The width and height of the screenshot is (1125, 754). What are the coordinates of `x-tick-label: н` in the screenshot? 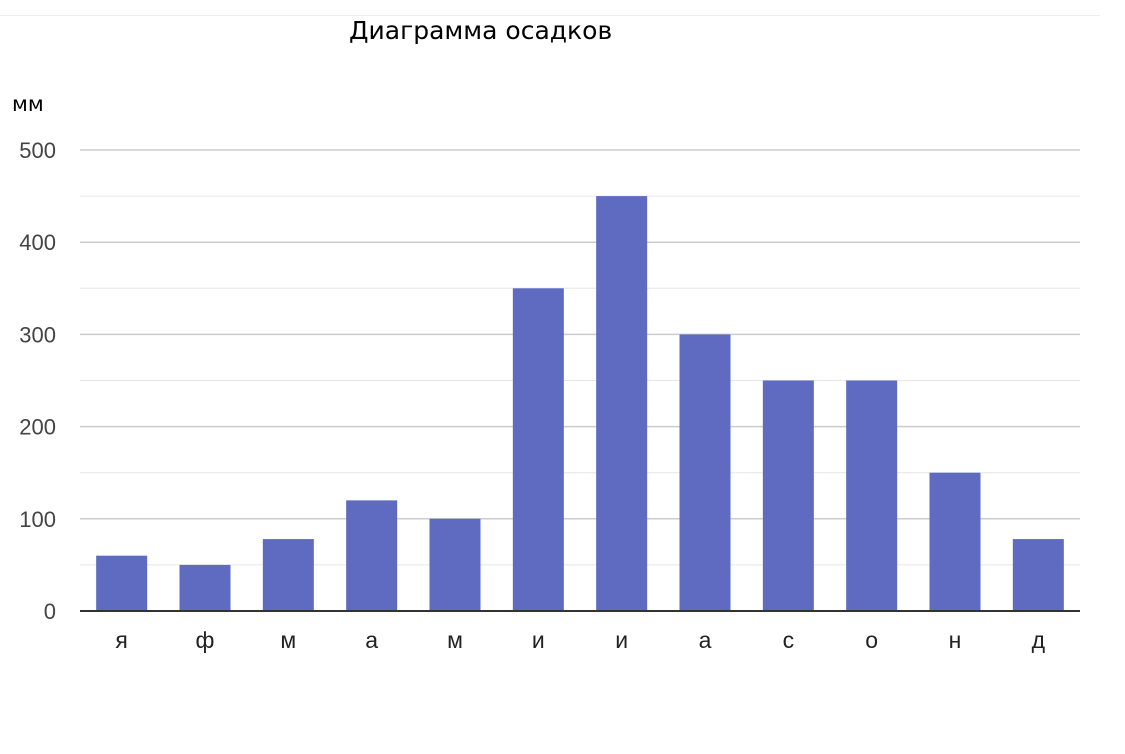 It's located at (955, 640).